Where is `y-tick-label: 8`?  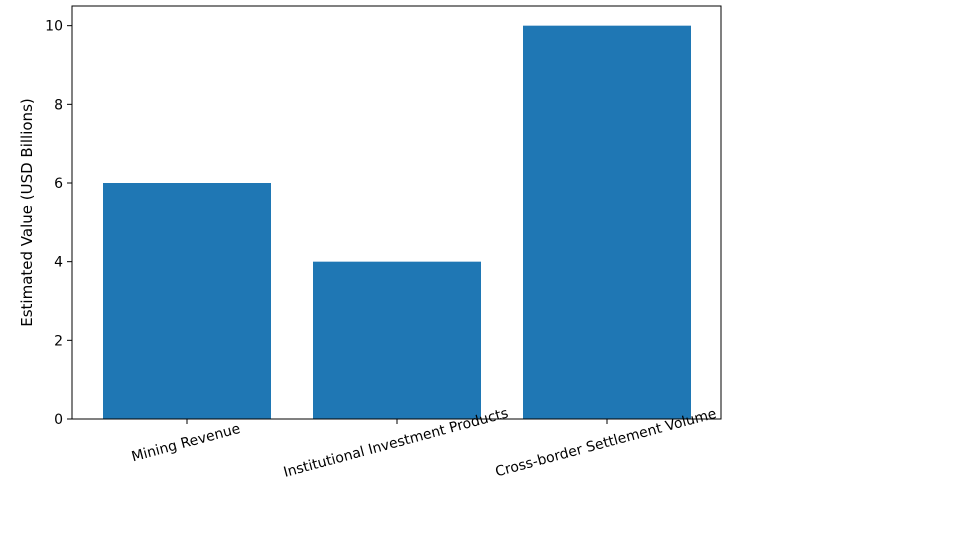 y-tick-label: 8 is located at coordinates (58, 105).